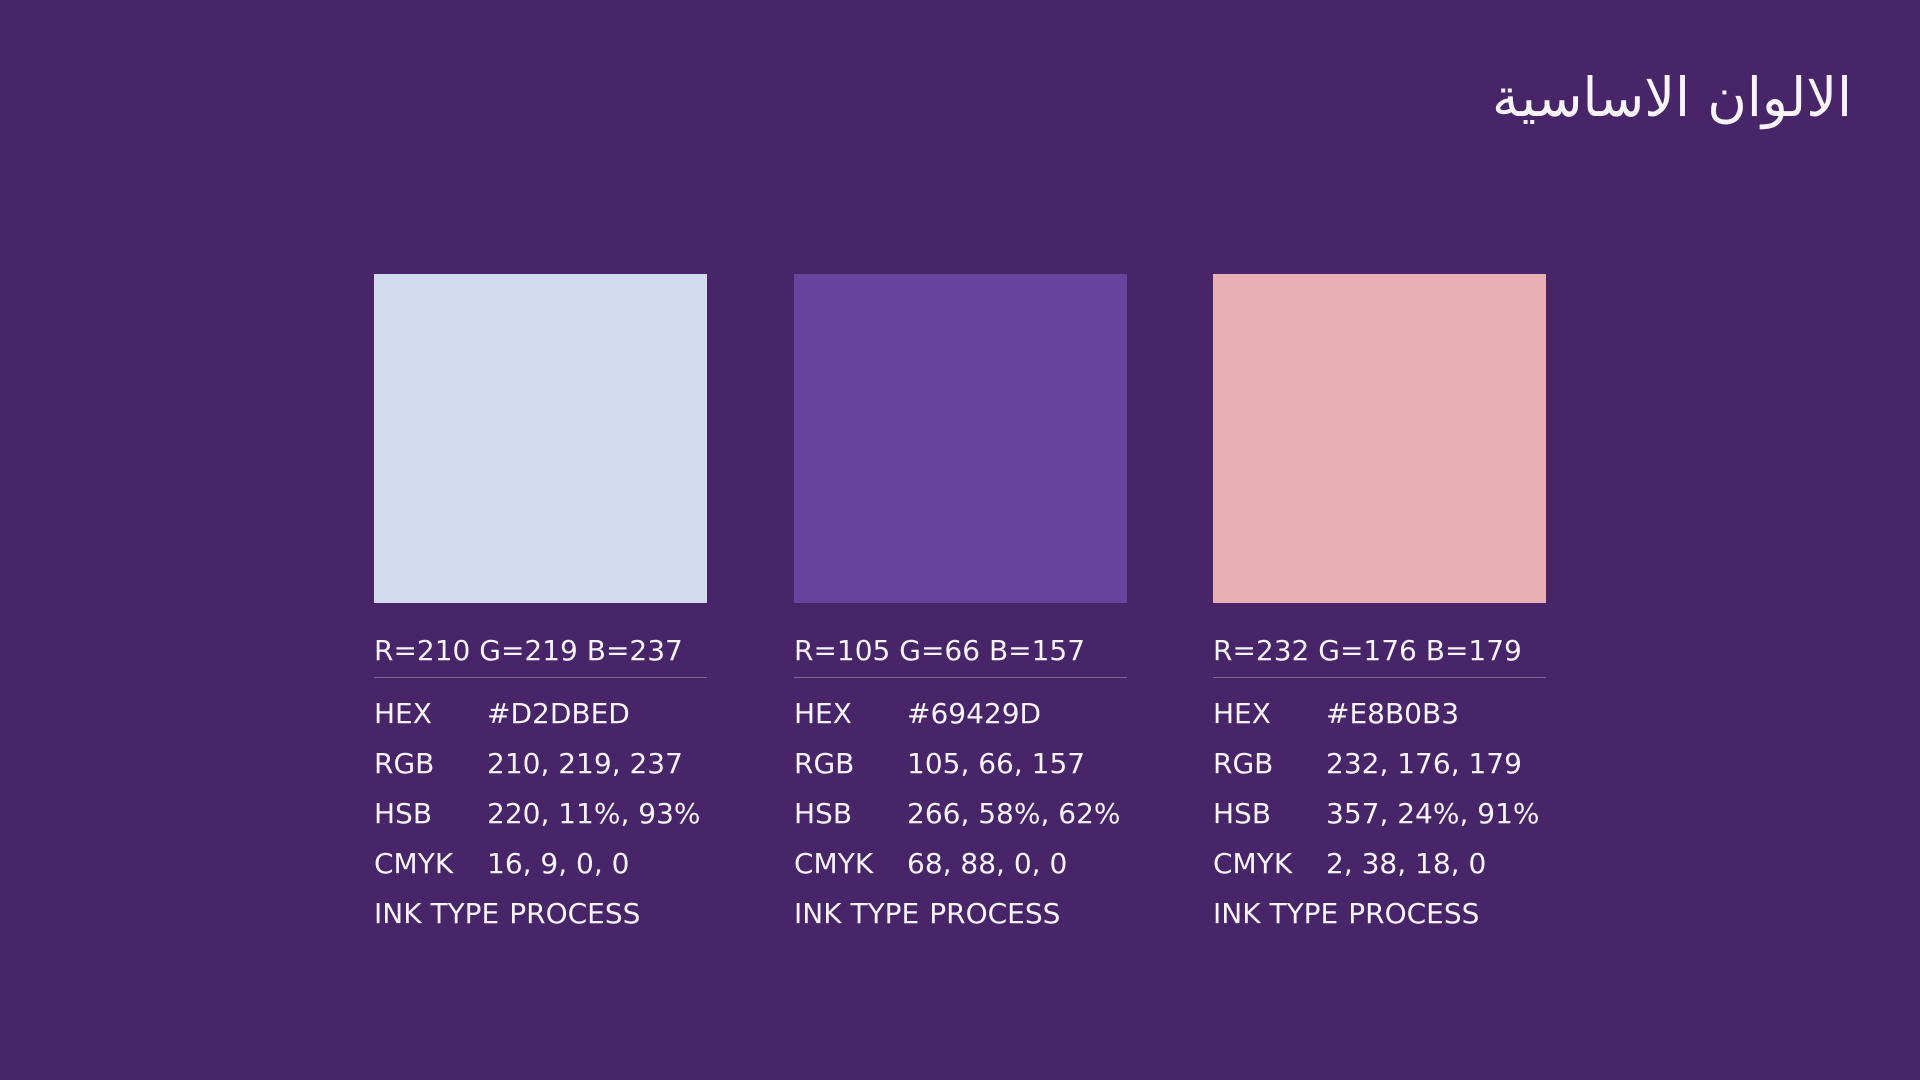 This screenshot has width=1920, height=1080. I want to click on spec-row-hsb: HSB 266, 58%, 62%, so click(960, 814).